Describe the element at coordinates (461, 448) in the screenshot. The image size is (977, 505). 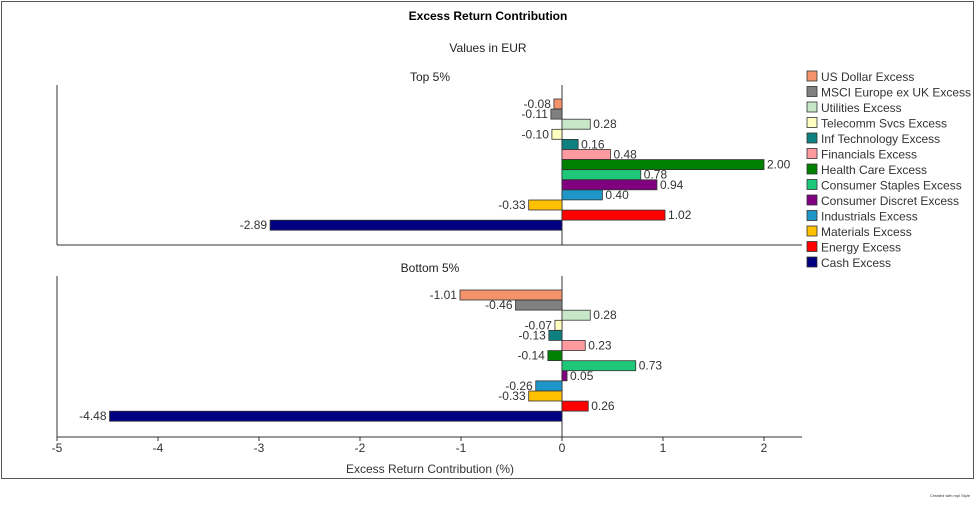
I see `x-tick-label: -1` at that location.